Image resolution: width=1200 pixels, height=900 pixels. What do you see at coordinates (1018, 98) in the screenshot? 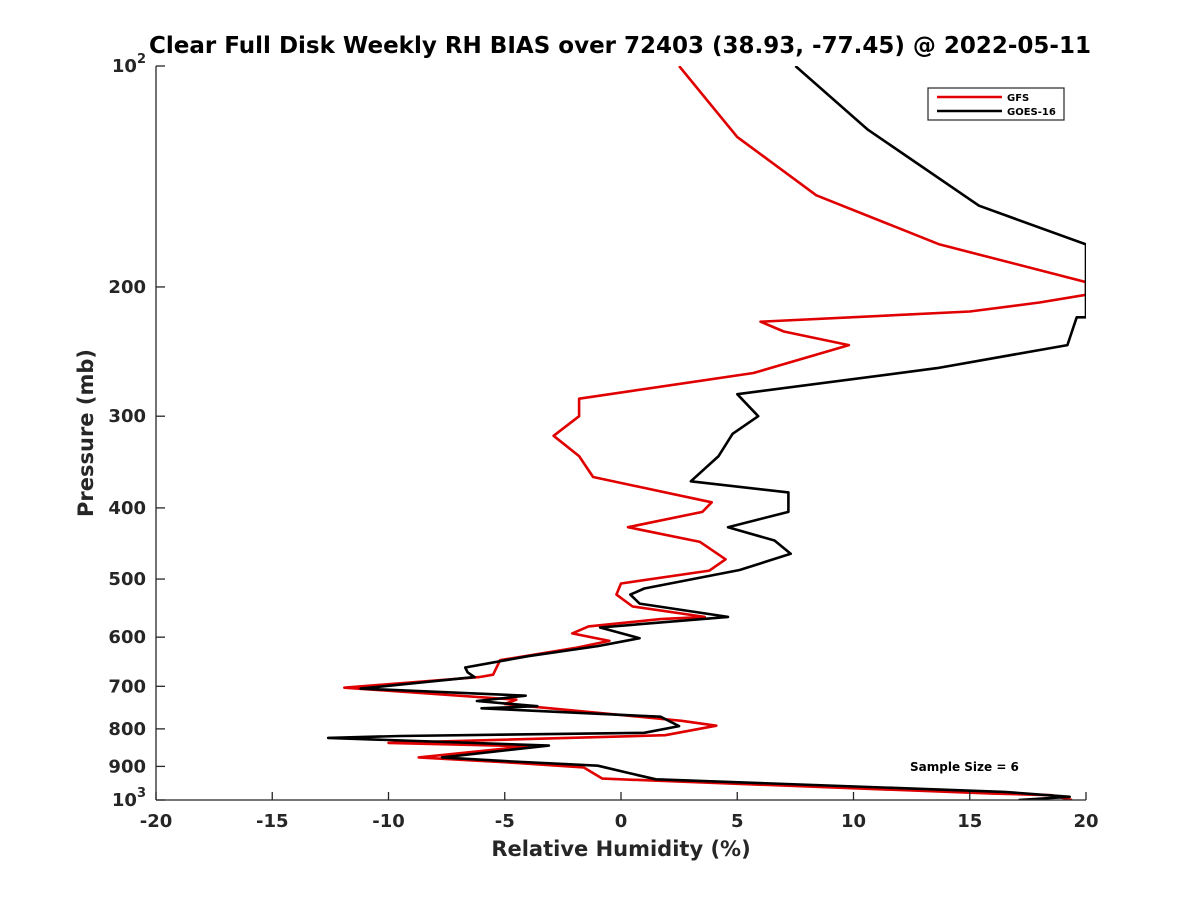
I see `legend-label-gfs: GFS` at bounding box center [1018, 98].